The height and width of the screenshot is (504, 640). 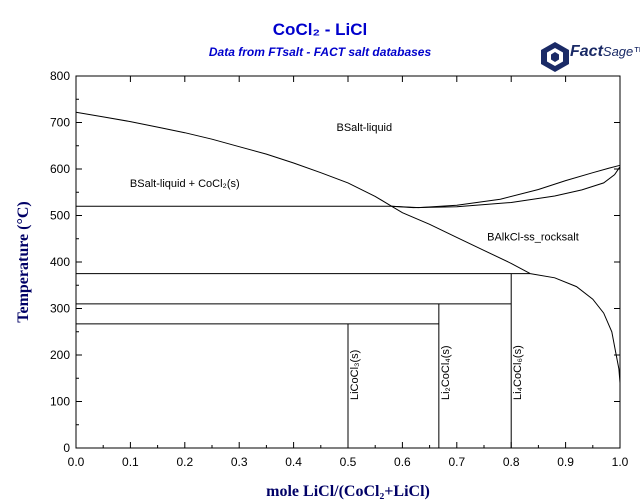 What do you see at coordinates (239, 462) in the screenshot?
I see `x-tick-label: 0.3` at bounding box center [239, 462].